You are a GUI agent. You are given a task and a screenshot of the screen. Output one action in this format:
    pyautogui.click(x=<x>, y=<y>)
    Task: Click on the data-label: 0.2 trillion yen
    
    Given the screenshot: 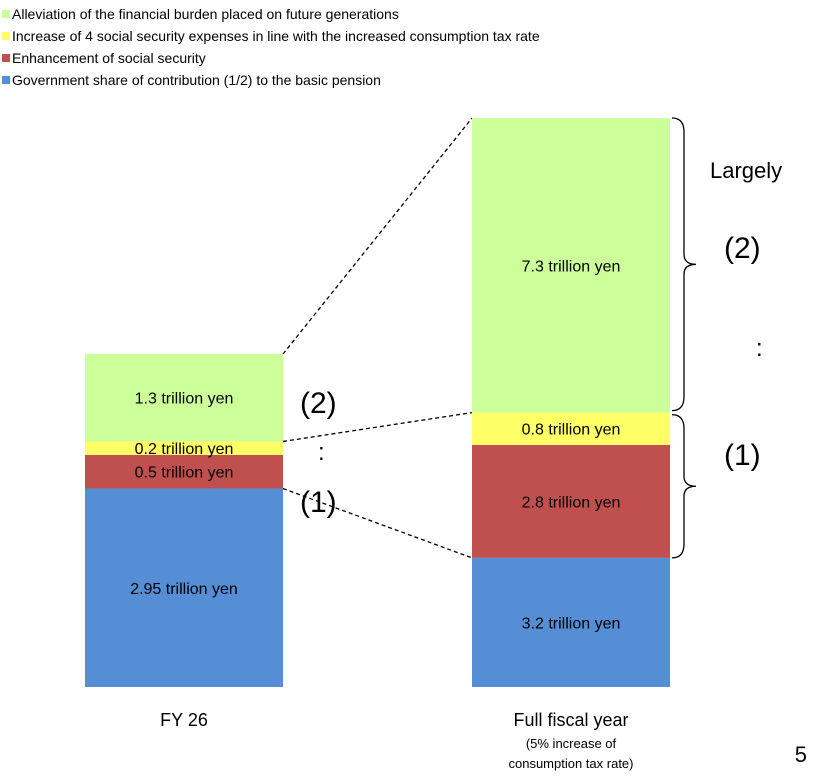 What is the action you would take?
    pyautogui.click(x=184, y=449)
    